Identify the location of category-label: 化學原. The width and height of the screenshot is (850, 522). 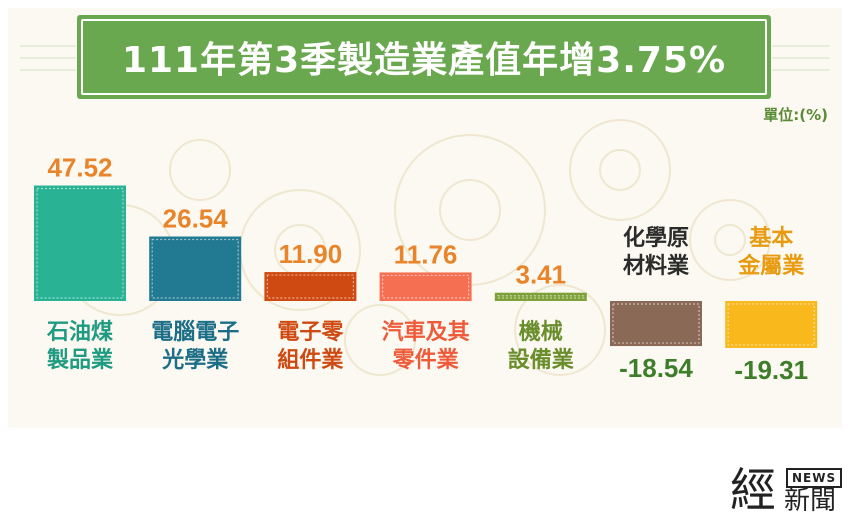
(656, 237).